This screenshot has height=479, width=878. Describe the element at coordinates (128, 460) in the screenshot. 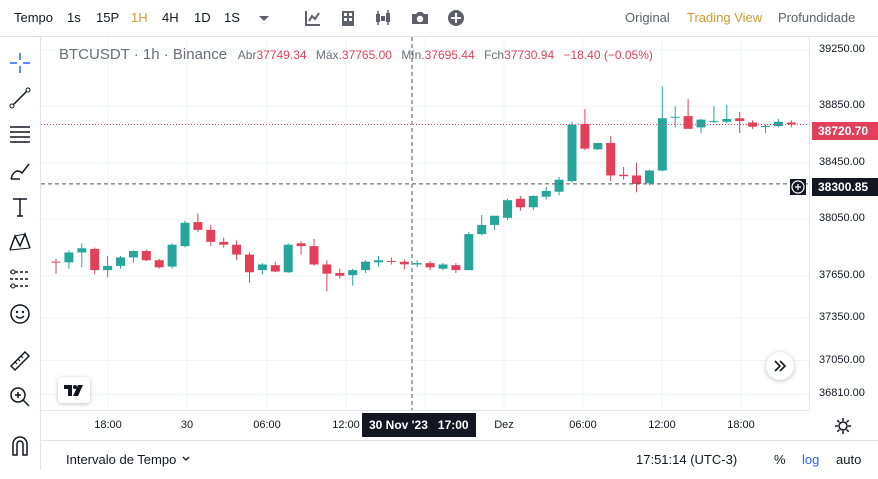

I see `time-range-dropdown: Intervalo de Tempo` at that location.